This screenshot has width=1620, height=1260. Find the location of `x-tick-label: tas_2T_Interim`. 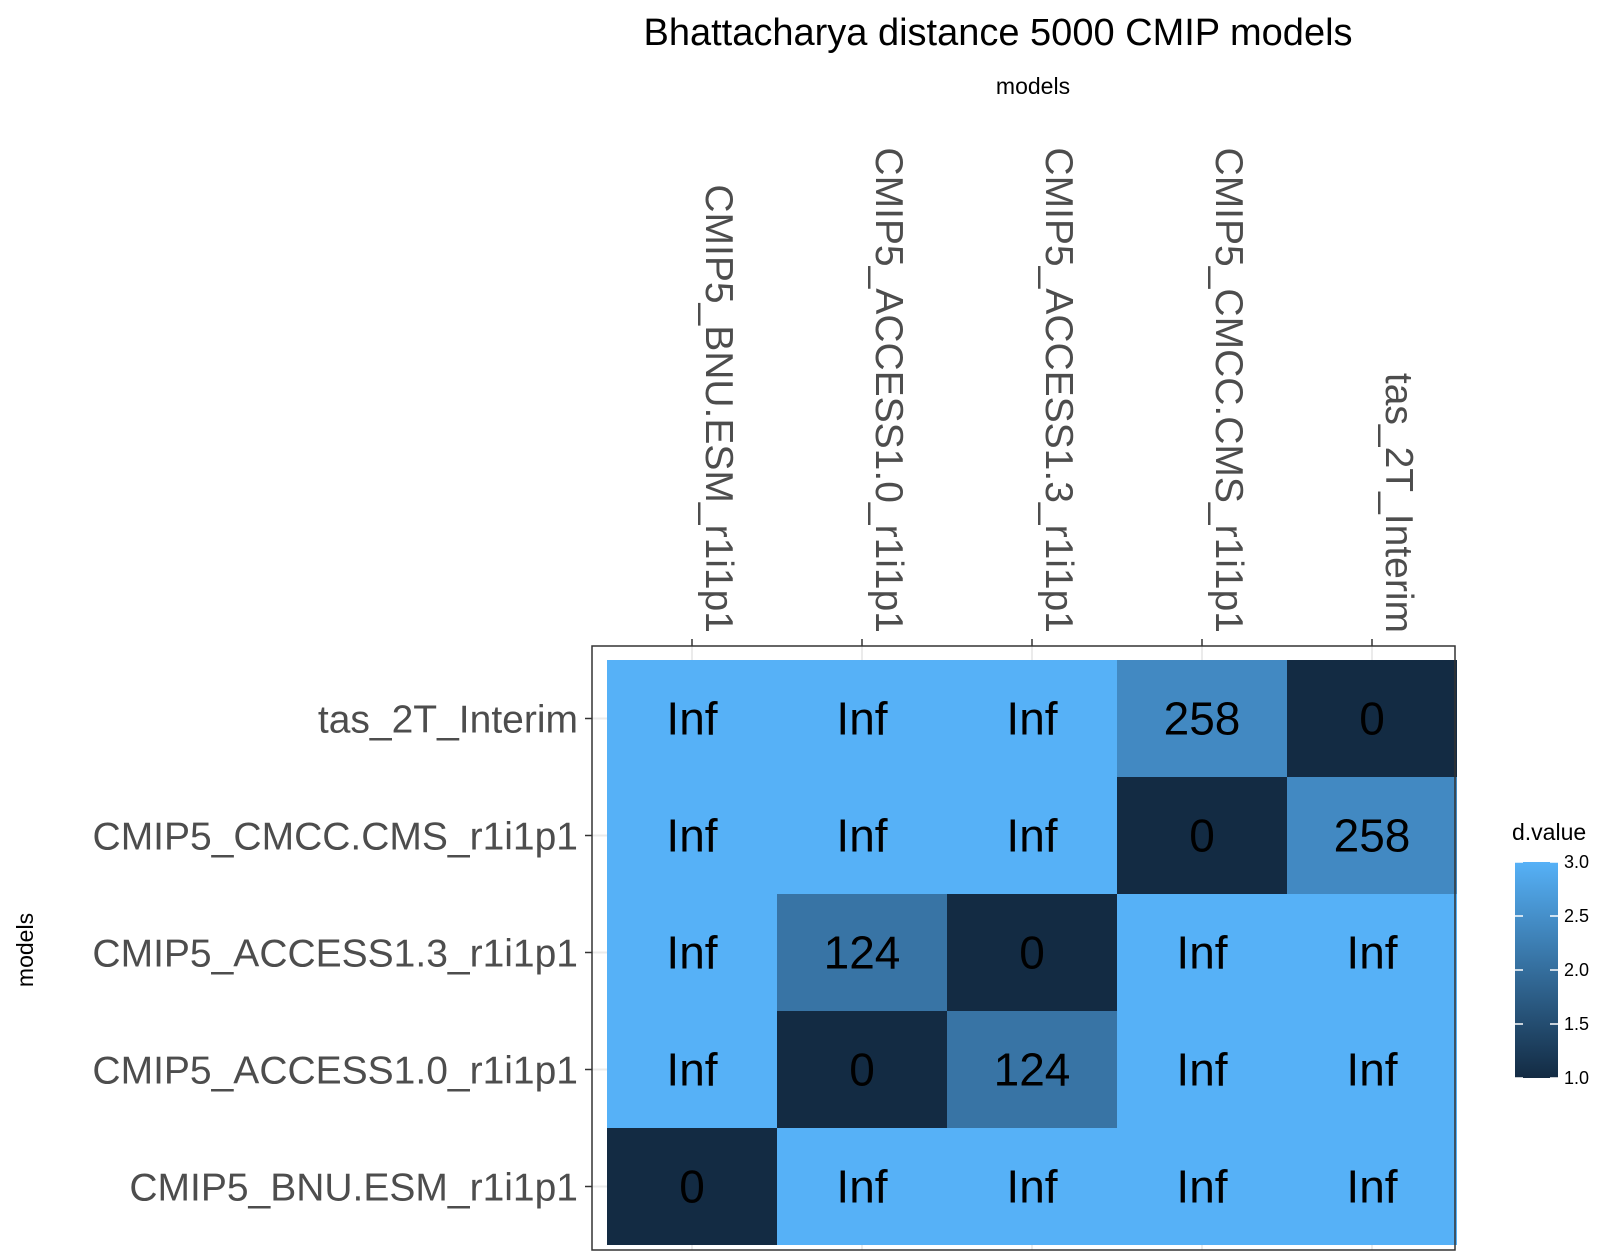

x-tick-label: tas_2T_Interim is located at coordinates (1398, 503).